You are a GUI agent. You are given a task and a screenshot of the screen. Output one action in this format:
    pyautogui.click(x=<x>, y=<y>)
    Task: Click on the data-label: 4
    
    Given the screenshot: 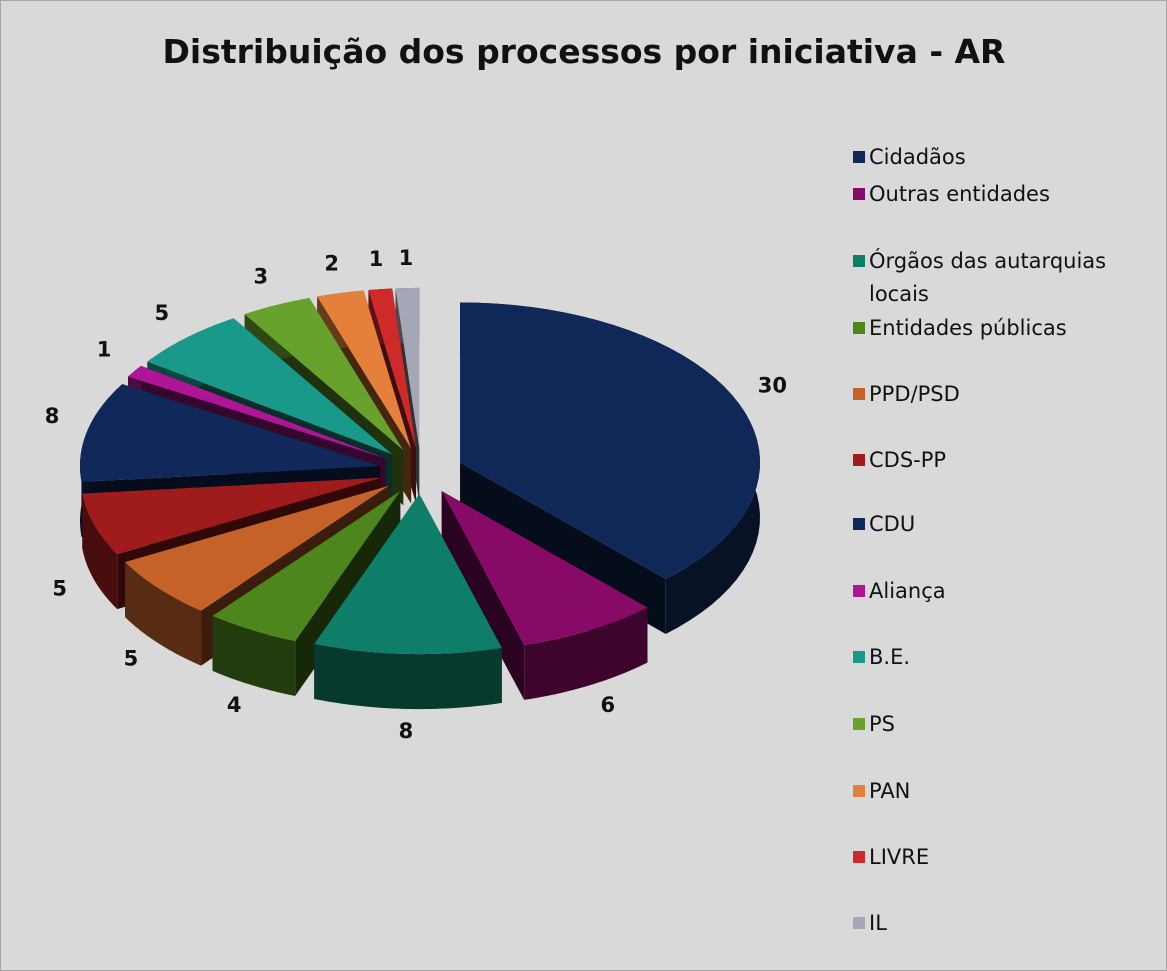 What is the action you would take?
    pyautogui.click(x=234, y=705)
    